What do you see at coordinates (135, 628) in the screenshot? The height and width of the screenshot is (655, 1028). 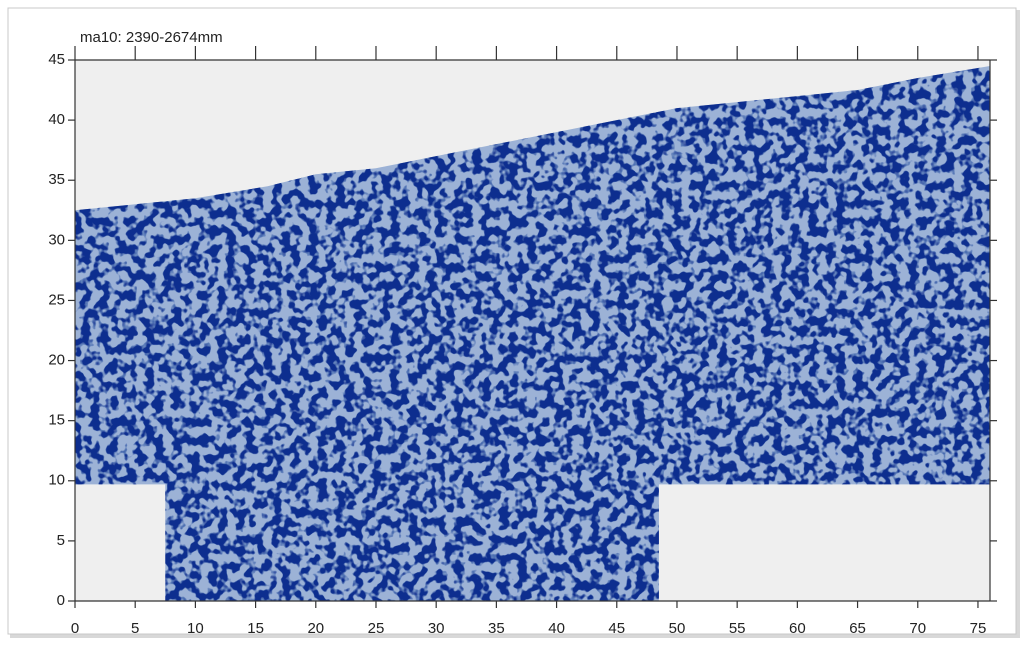 I see `x-tick-label: 5` at bounding box center [135, 628].